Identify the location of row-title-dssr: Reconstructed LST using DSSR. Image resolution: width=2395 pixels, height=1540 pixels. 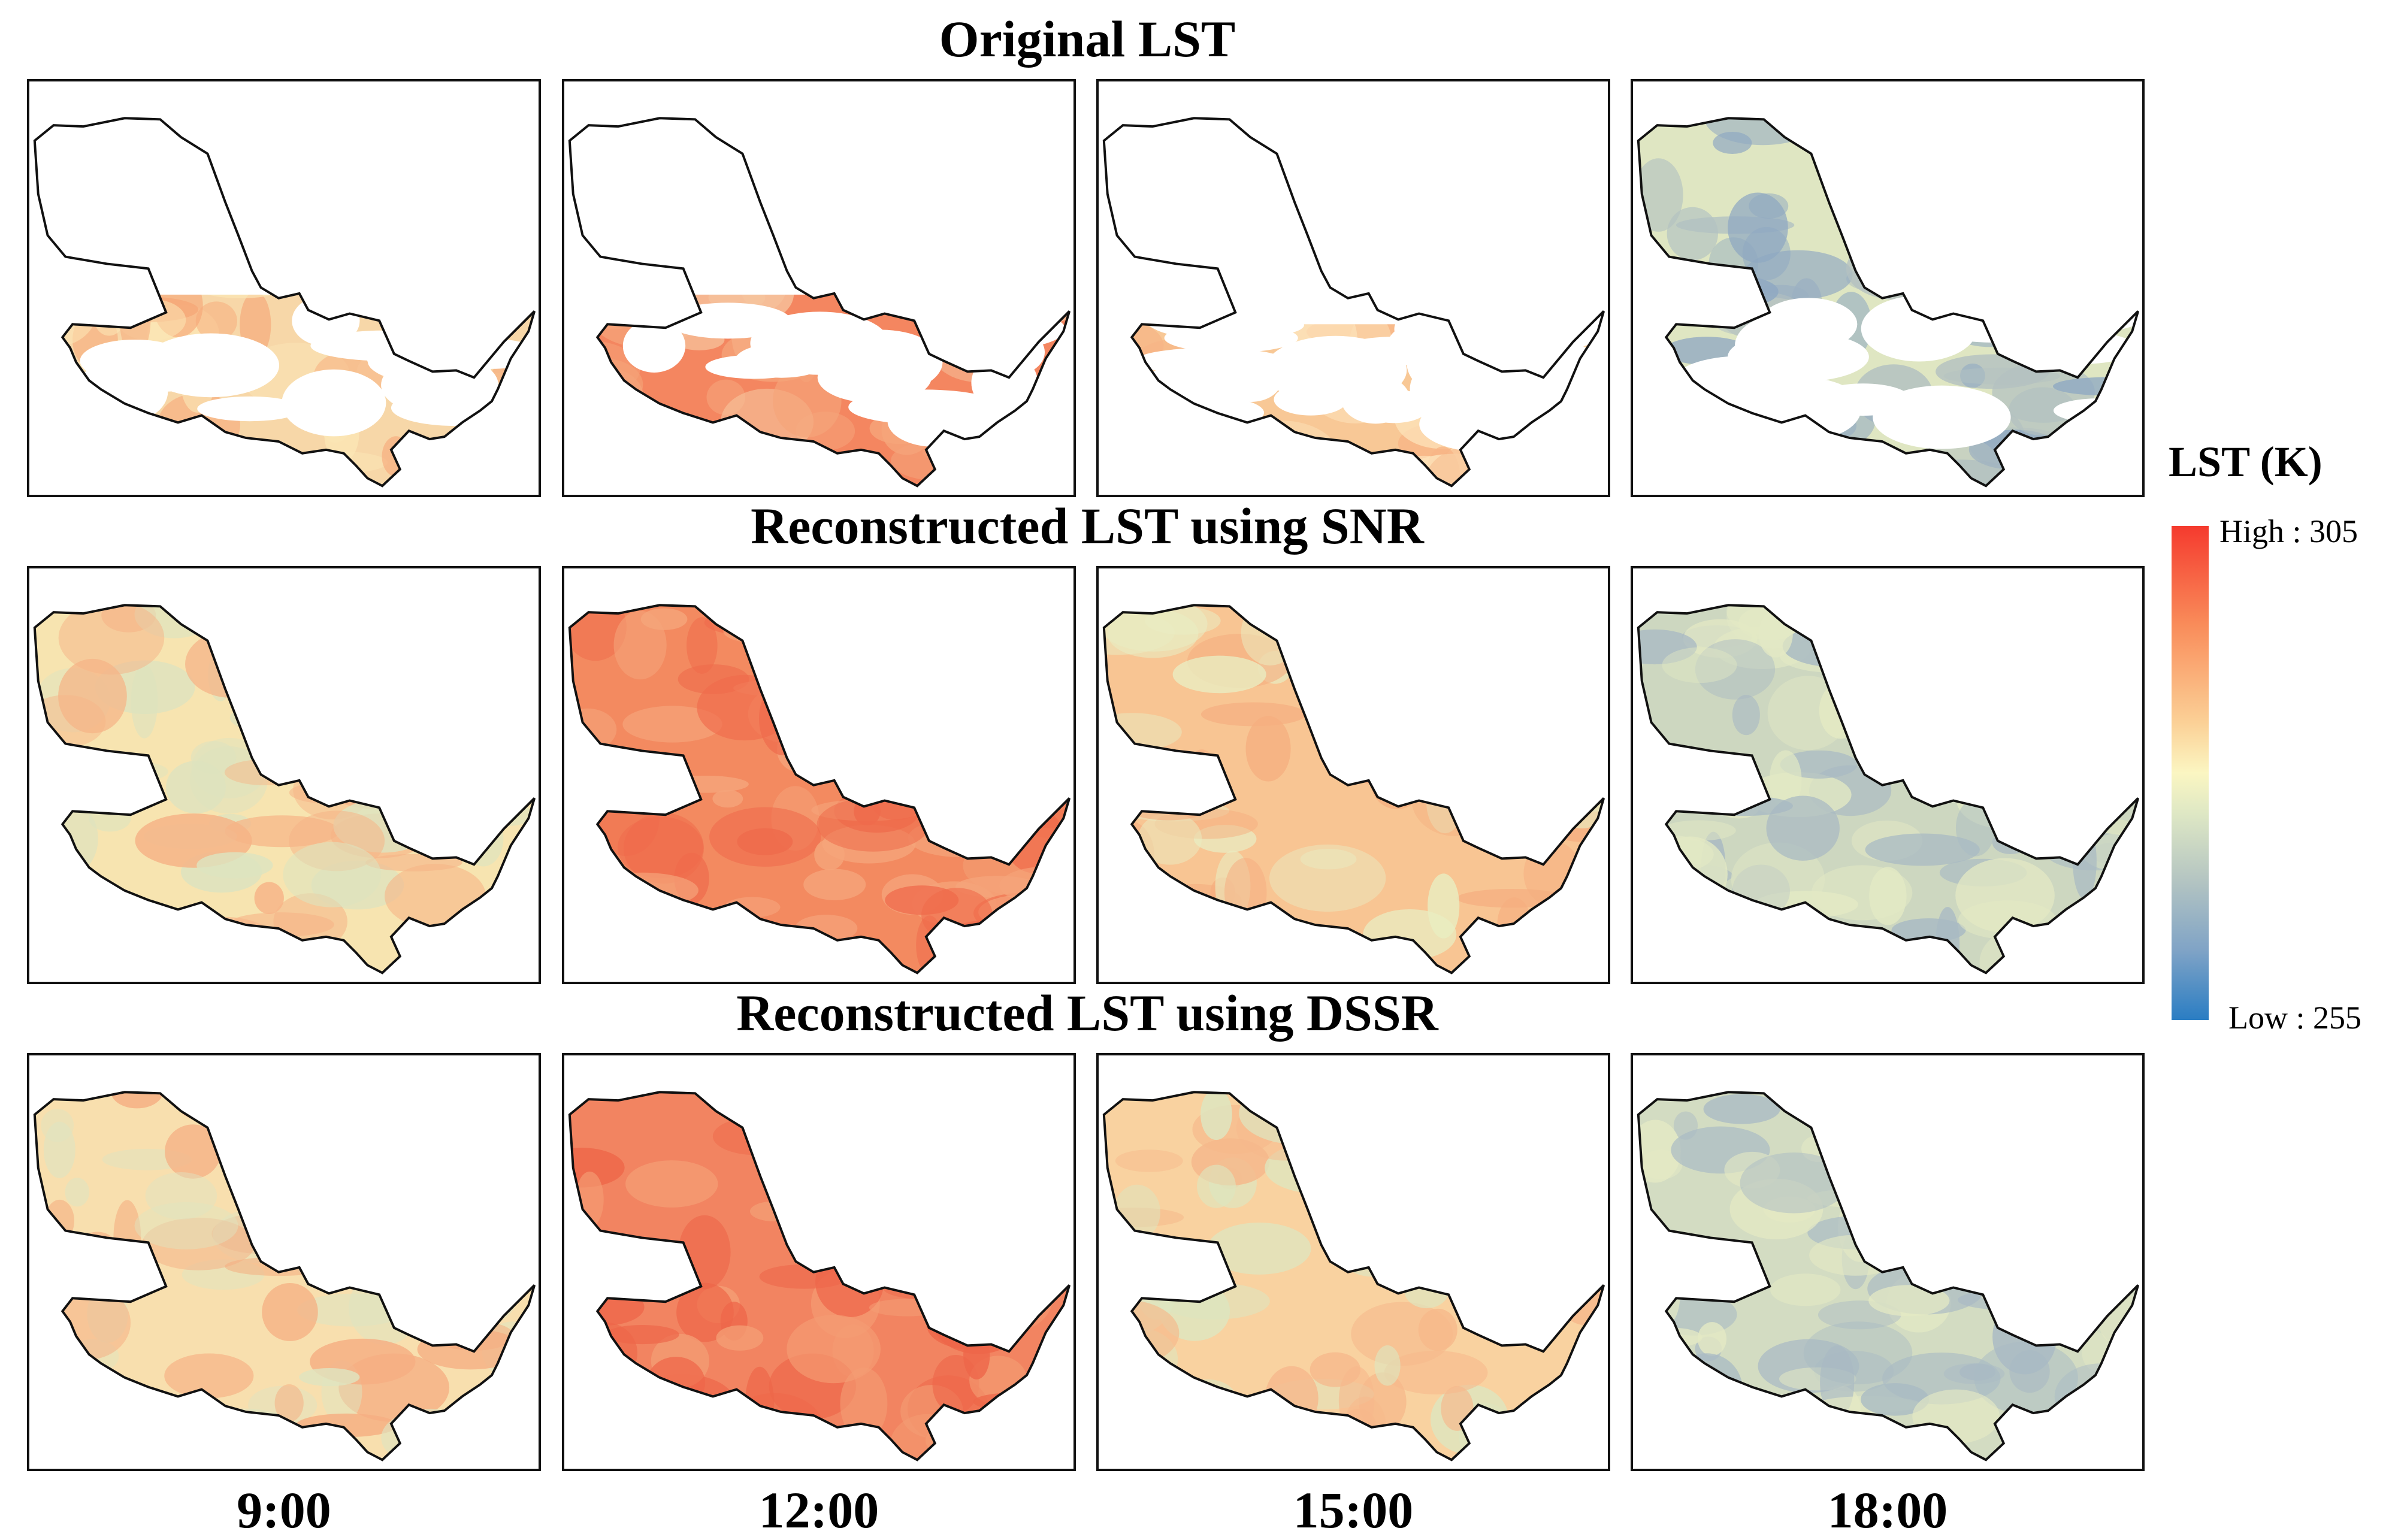
(1087, 1013).